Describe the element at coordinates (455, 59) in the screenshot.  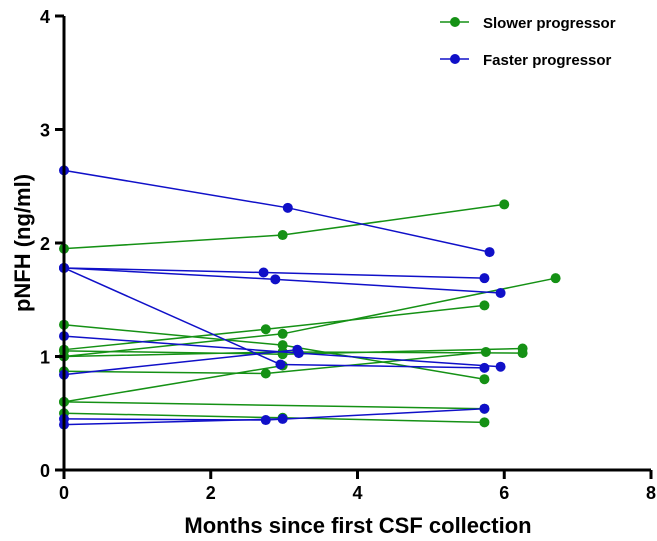
I see `legend-marker-faster` at that location.